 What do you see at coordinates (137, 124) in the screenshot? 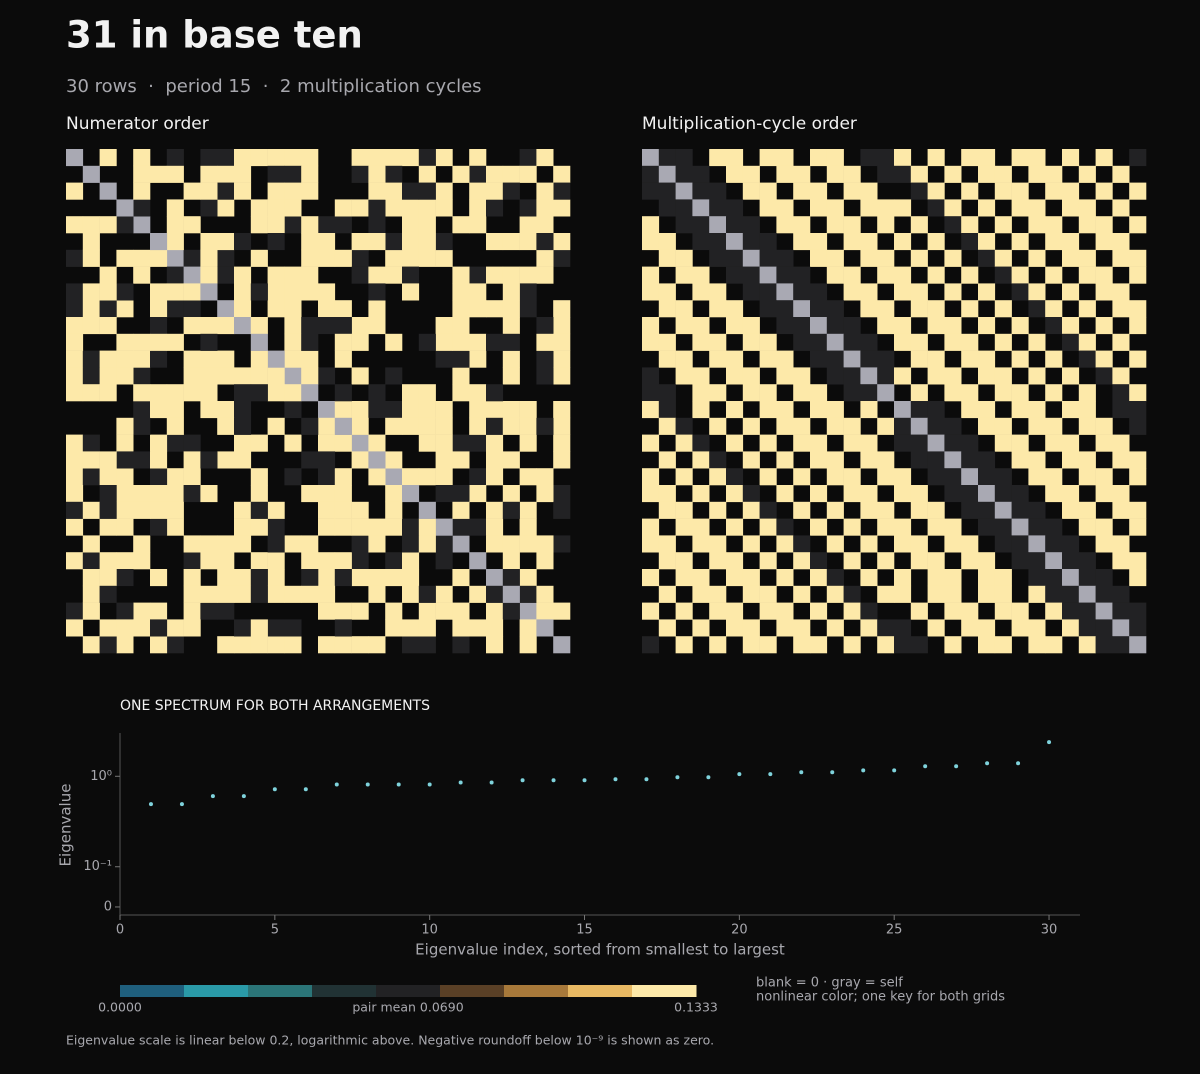
I see `grid-title: Numerator order` at bounding box center [137, 124].